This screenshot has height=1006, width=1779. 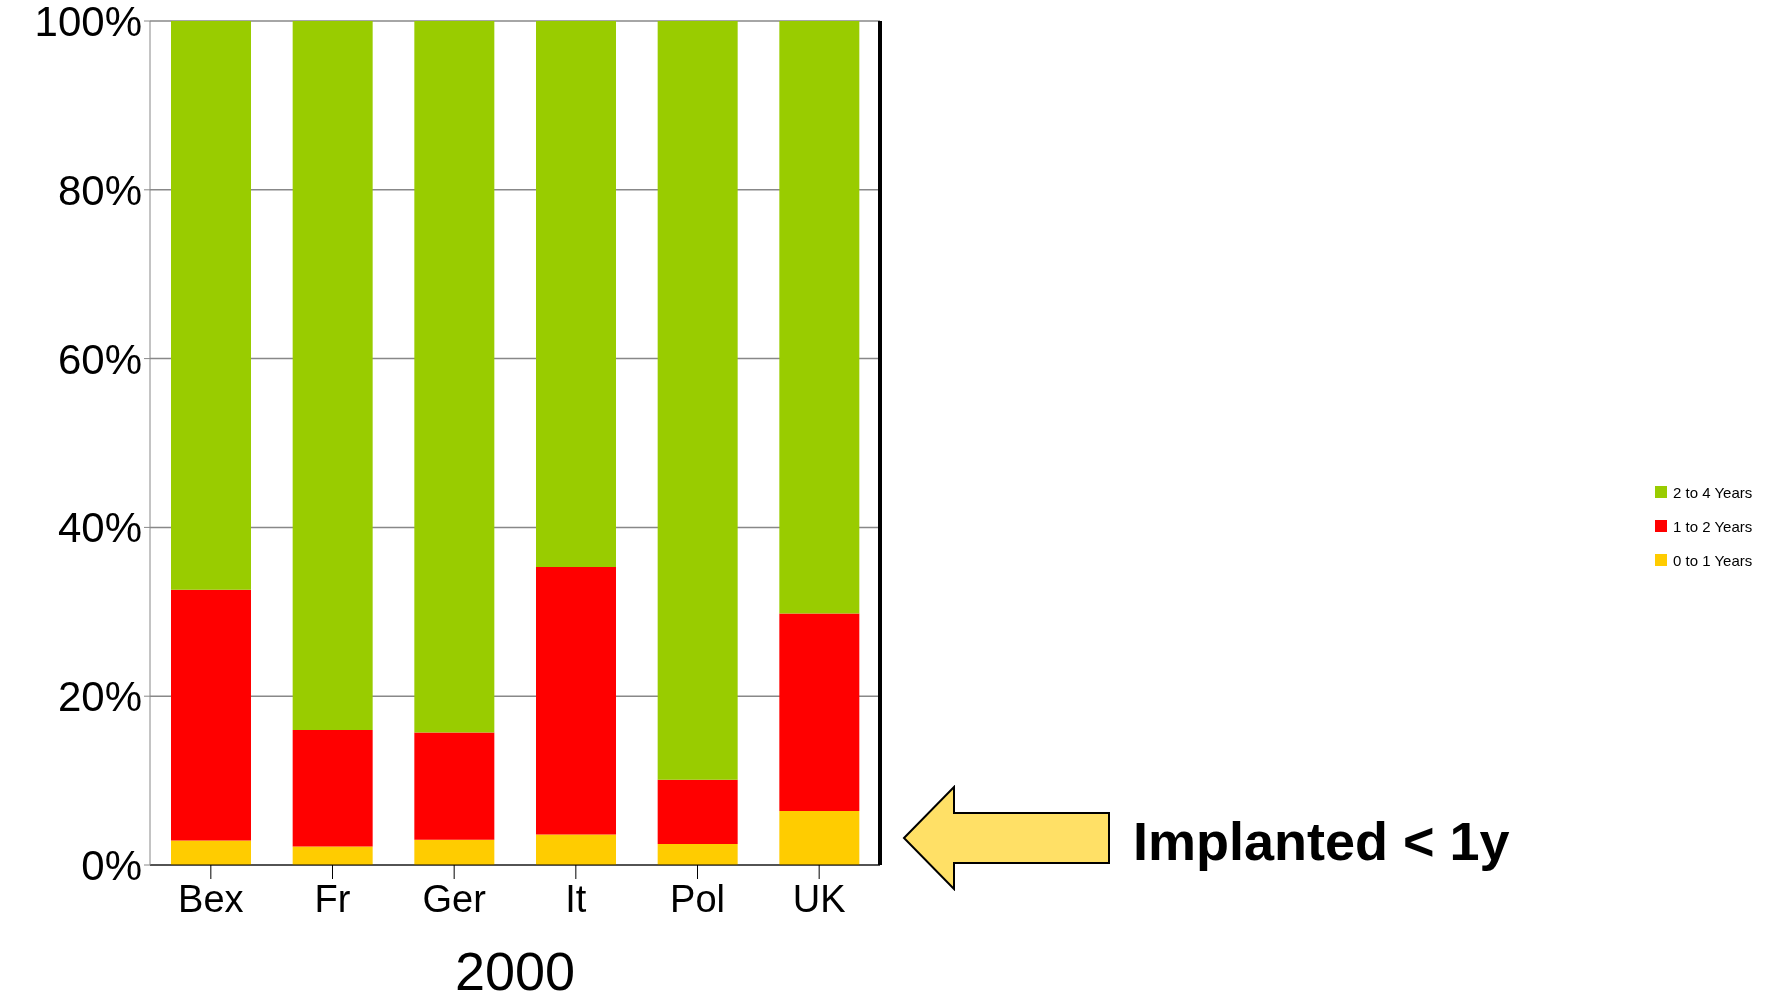 What do you see at coordinates (332, 898) in the screenshot?
I see `x-tick-label: Fr` at bounding box center [332, 898].